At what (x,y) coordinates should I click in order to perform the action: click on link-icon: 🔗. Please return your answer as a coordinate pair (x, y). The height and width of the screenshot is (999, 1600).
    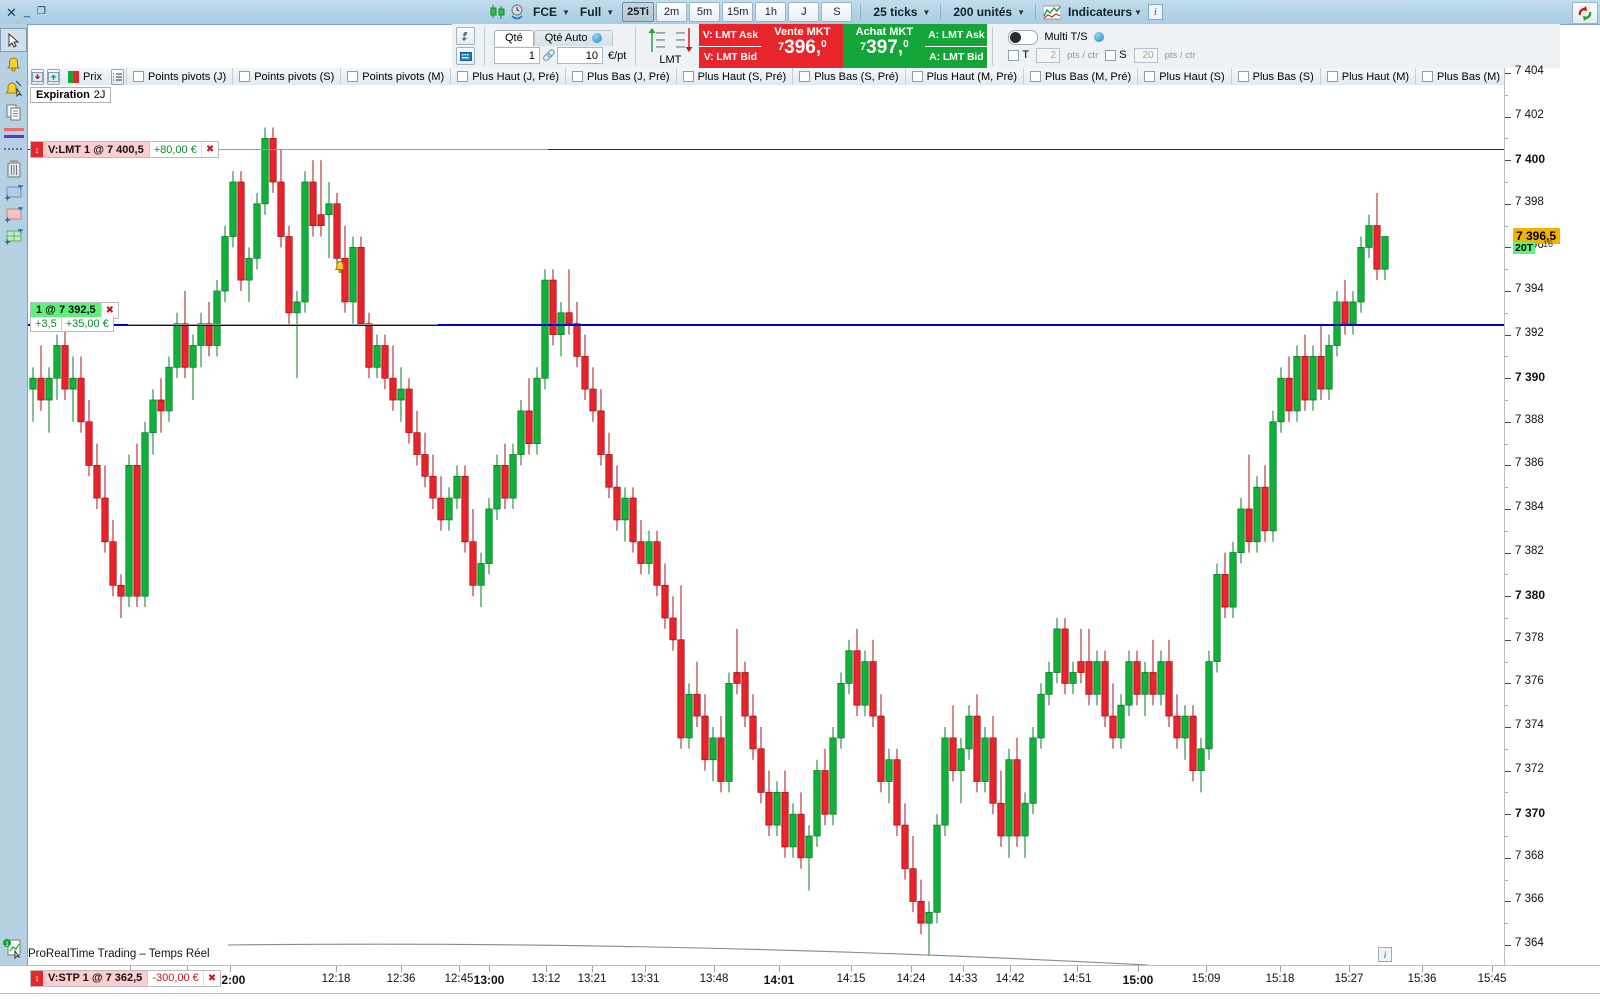
    Looking at the image, I should click on (549, 56).